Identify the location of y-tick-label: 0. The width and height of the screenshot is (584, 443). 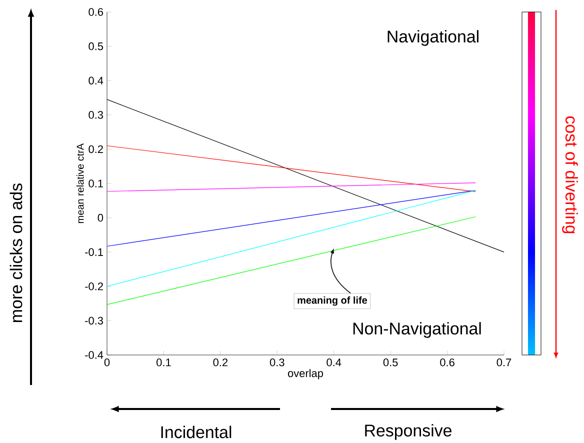
(101, 218).